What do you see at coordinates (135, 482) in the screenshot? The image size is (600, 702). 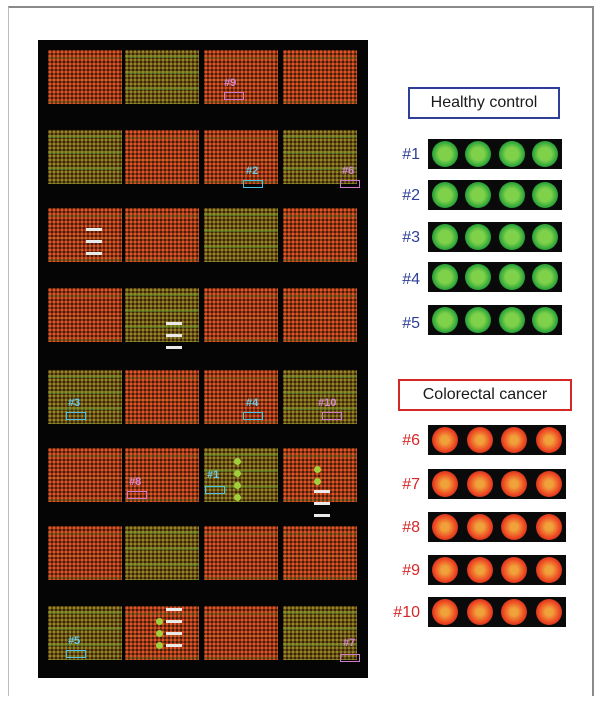 I see `marker-label-8: #8` at bounding box center [135, 482].